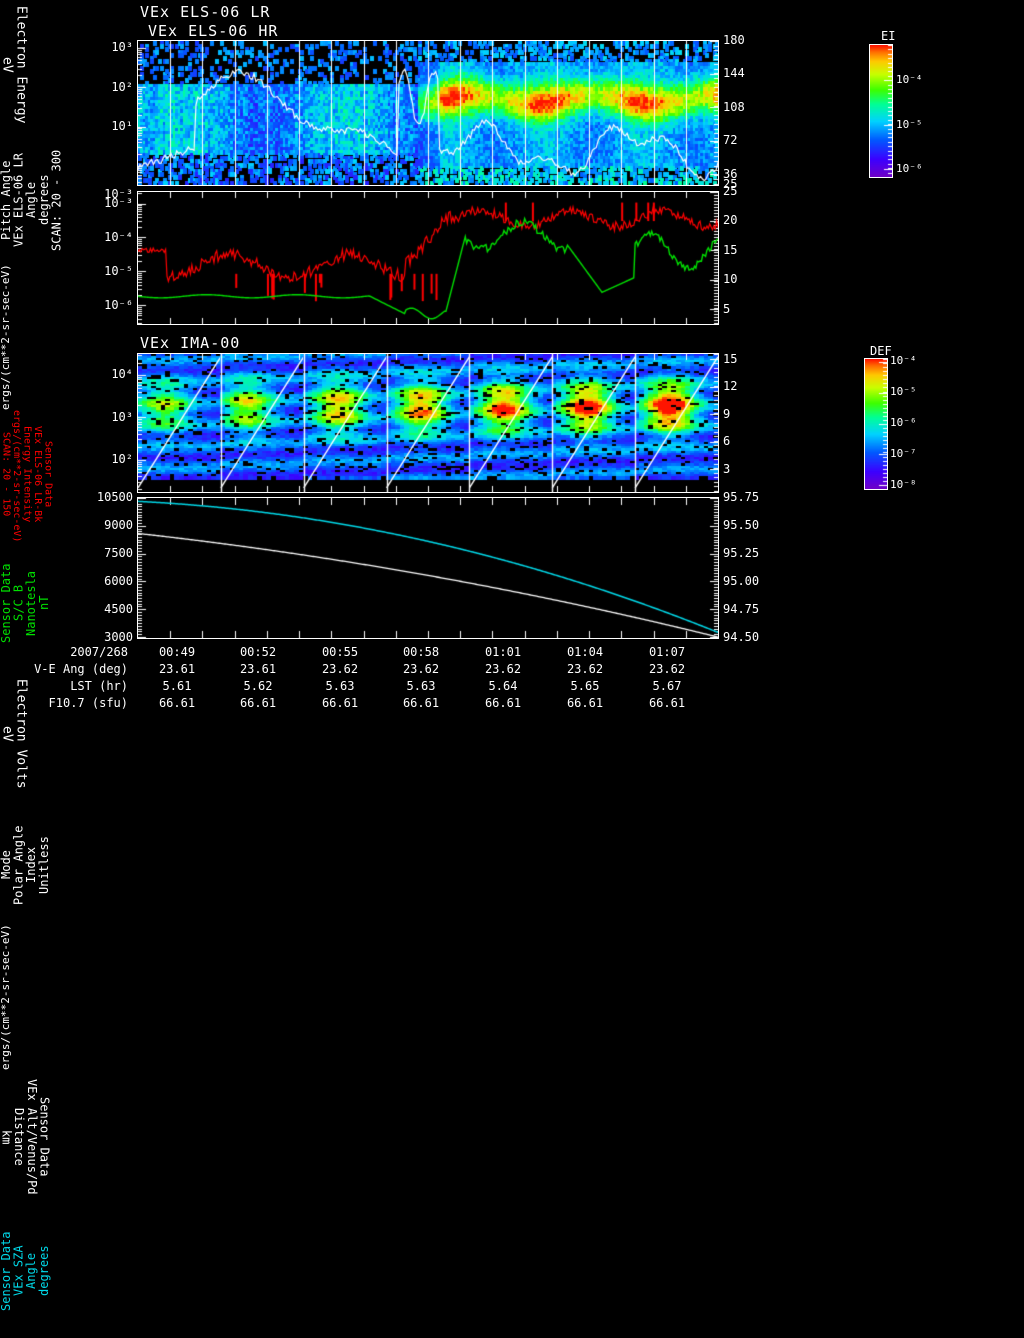 Image resolution: width=1024 pixels, height=1338 pixels. Describe the element at coordinates (114, 497) in the screenshot. I see `tick-label: 10500` at that location.